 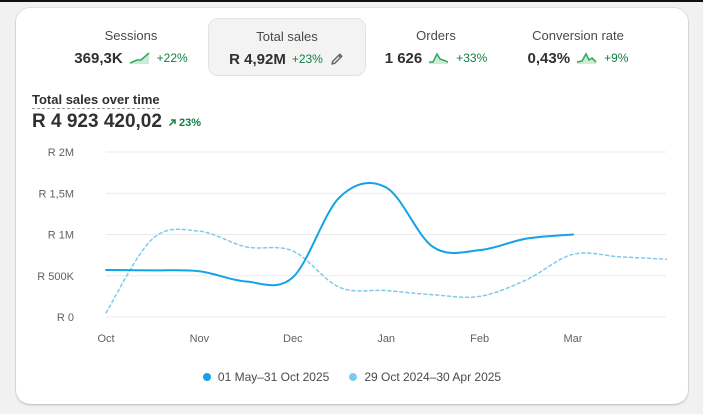 I want to click on legend-item-previous: 29 Oct 2024–30 Apr 2025, so click(x=425, y=377).